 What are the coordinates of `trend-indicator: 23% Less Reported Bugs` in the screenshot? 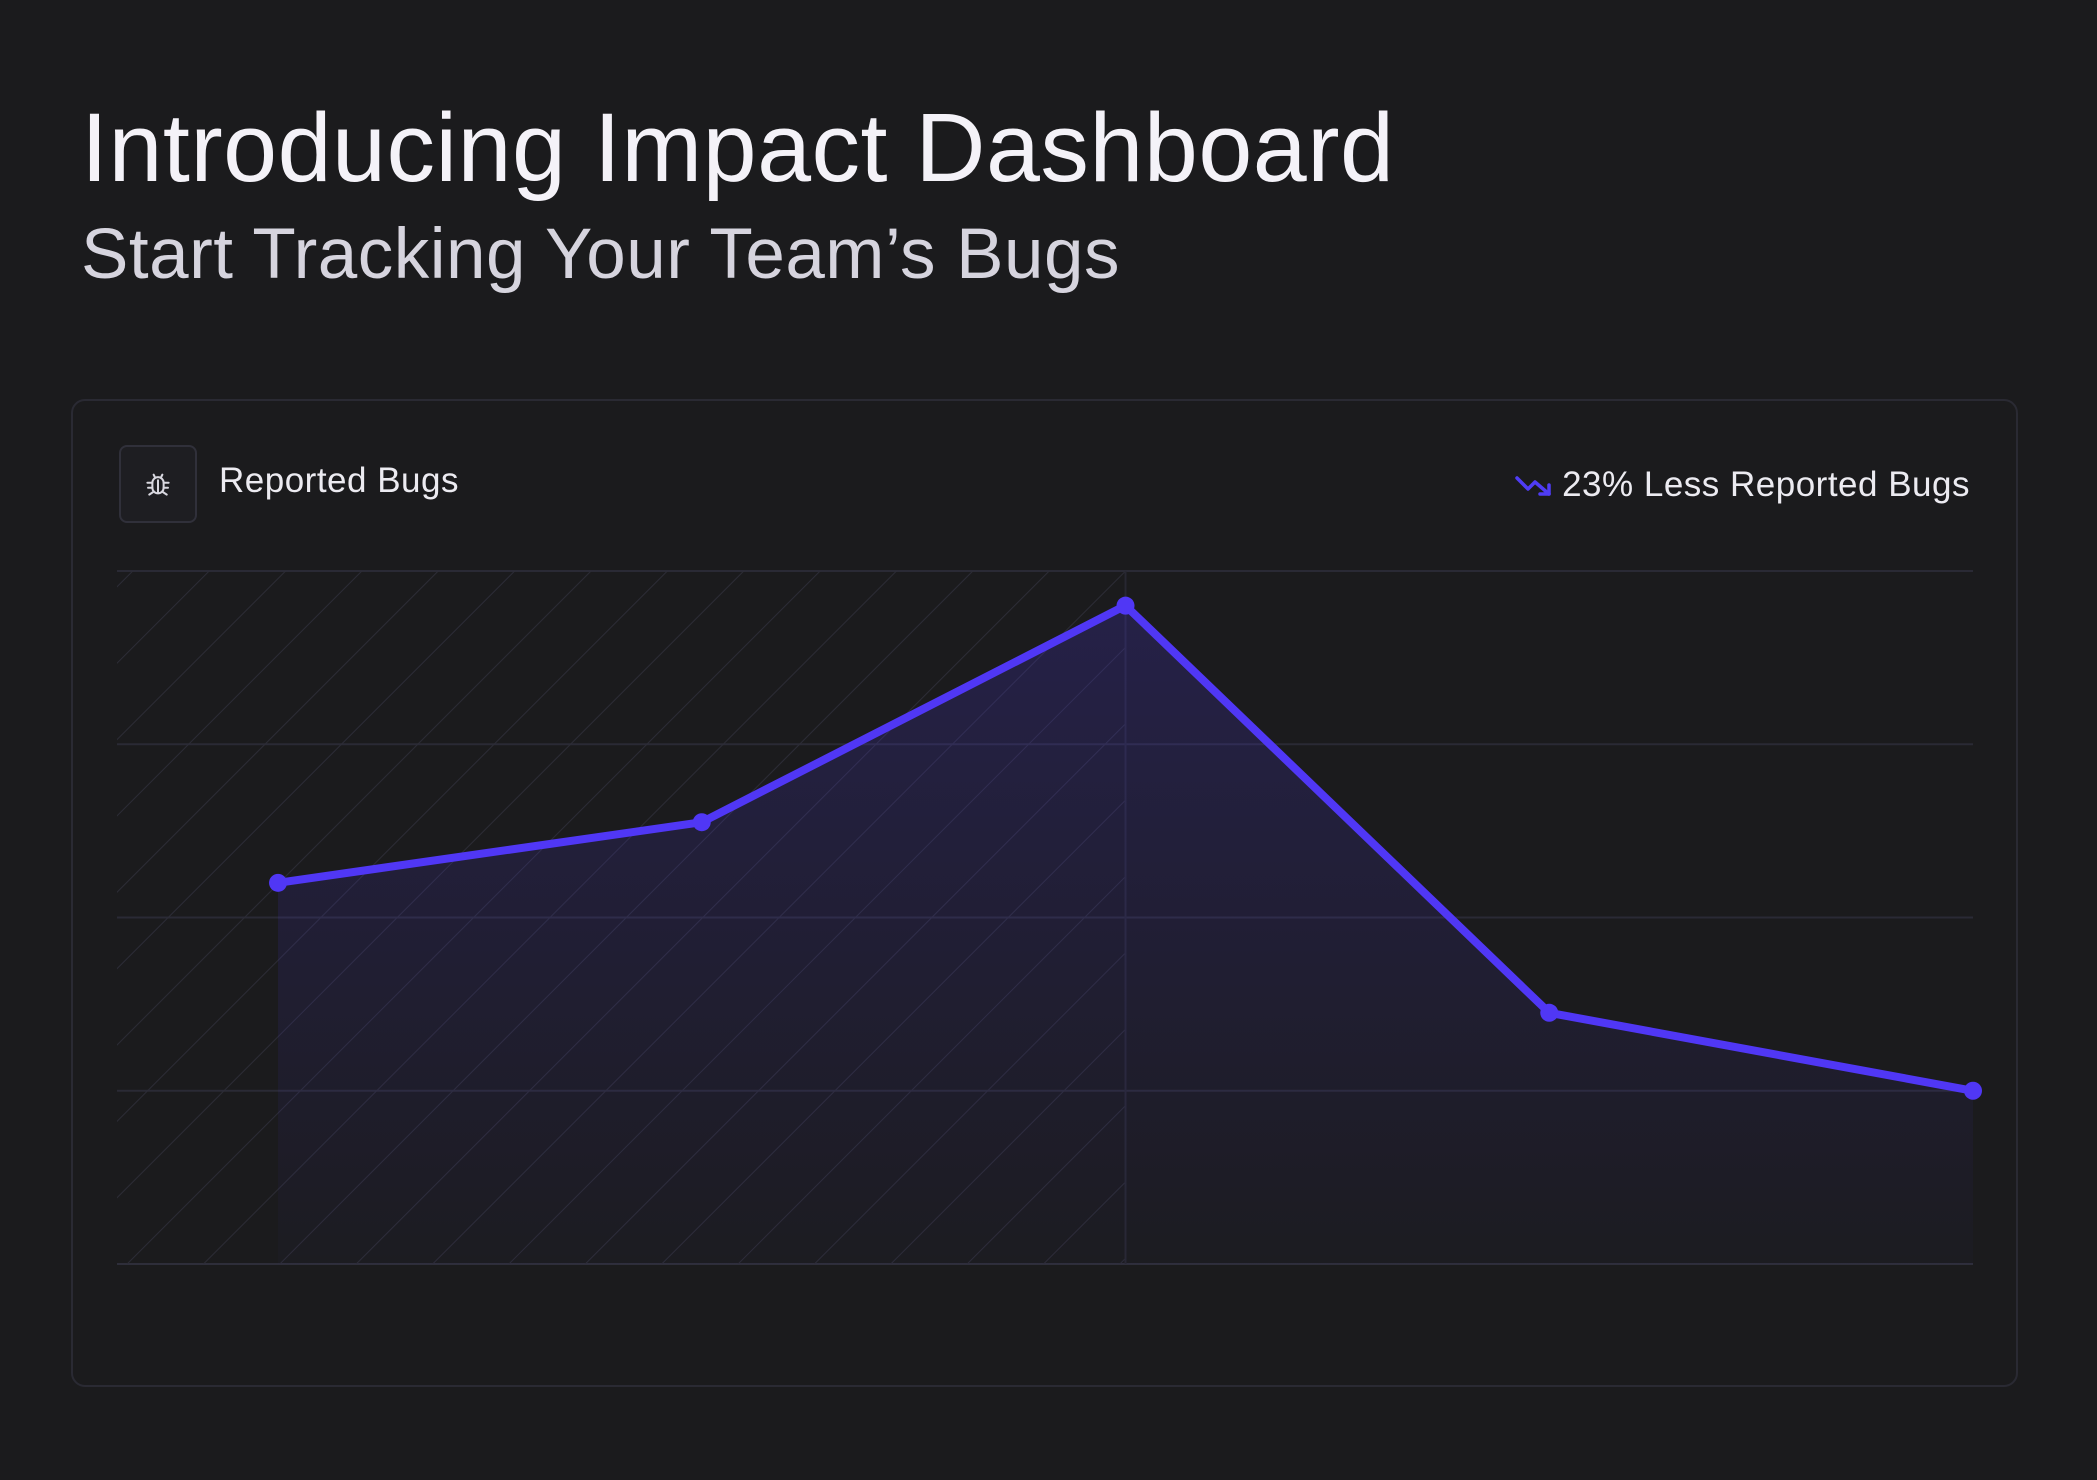 It's located at (1742, 485).